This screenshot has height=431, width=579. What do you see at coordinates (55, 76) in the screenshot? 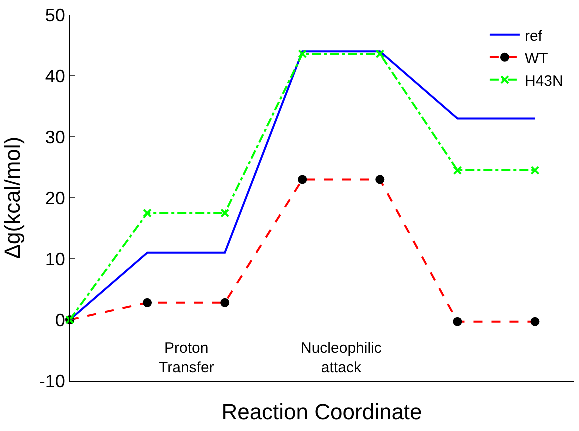
I see `y-tick-label: 40` at bounding box center [55, 76].